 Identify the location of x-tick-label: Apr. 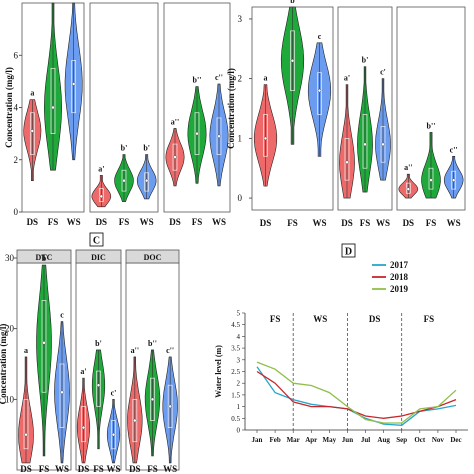
(311, 440).